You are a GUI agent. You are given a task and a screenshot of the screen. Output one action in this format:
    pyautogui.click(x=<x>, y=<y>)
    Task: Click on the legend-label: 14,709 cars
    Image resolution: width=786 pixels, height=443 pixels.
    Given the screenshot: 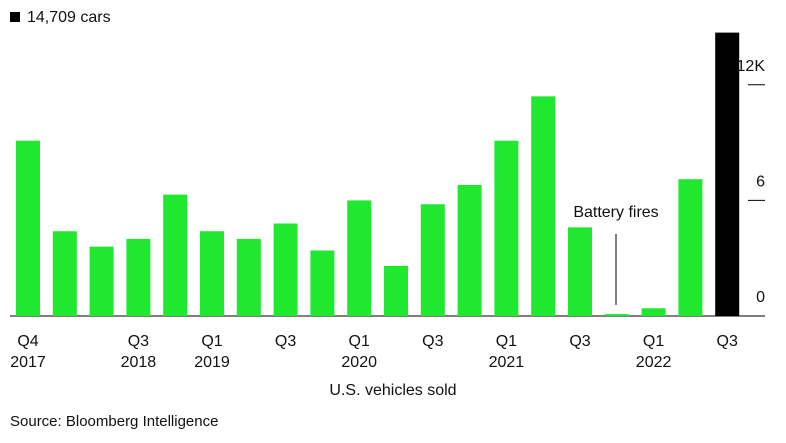 What is the action you would take?
    pyautogui.click(x=69, y=17)
    